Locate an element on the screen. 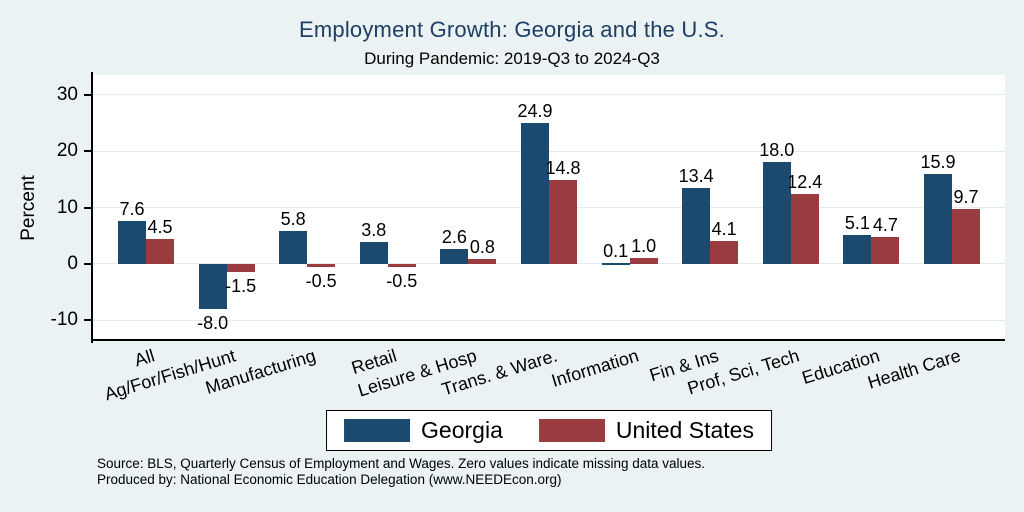 The width and height of the screenshot is (1024, 512). bar-value-label: 15.9 is located at coordinates (938, 162).